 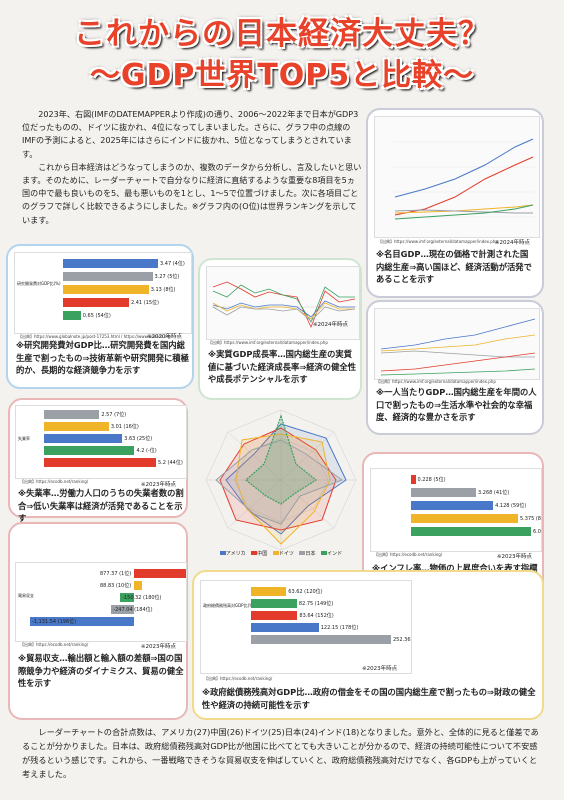 What do you see at coordinates (458, 347) in the screenshot?
I see `per-capita-lines` at bounding box center [458, 347].